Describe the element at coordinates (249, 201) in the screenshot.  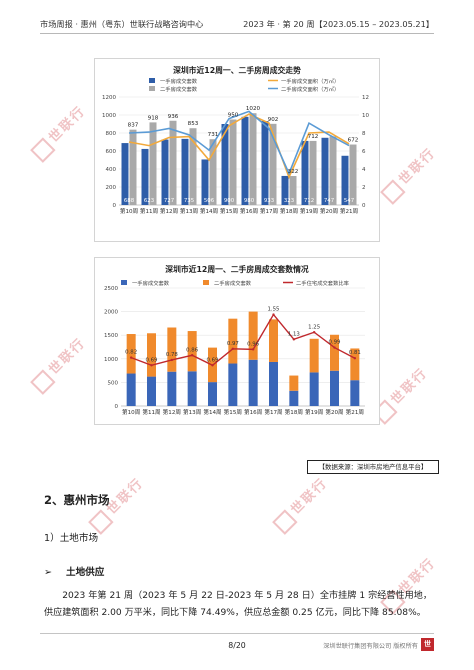
I see `data-label-new-house: 980` at that location.